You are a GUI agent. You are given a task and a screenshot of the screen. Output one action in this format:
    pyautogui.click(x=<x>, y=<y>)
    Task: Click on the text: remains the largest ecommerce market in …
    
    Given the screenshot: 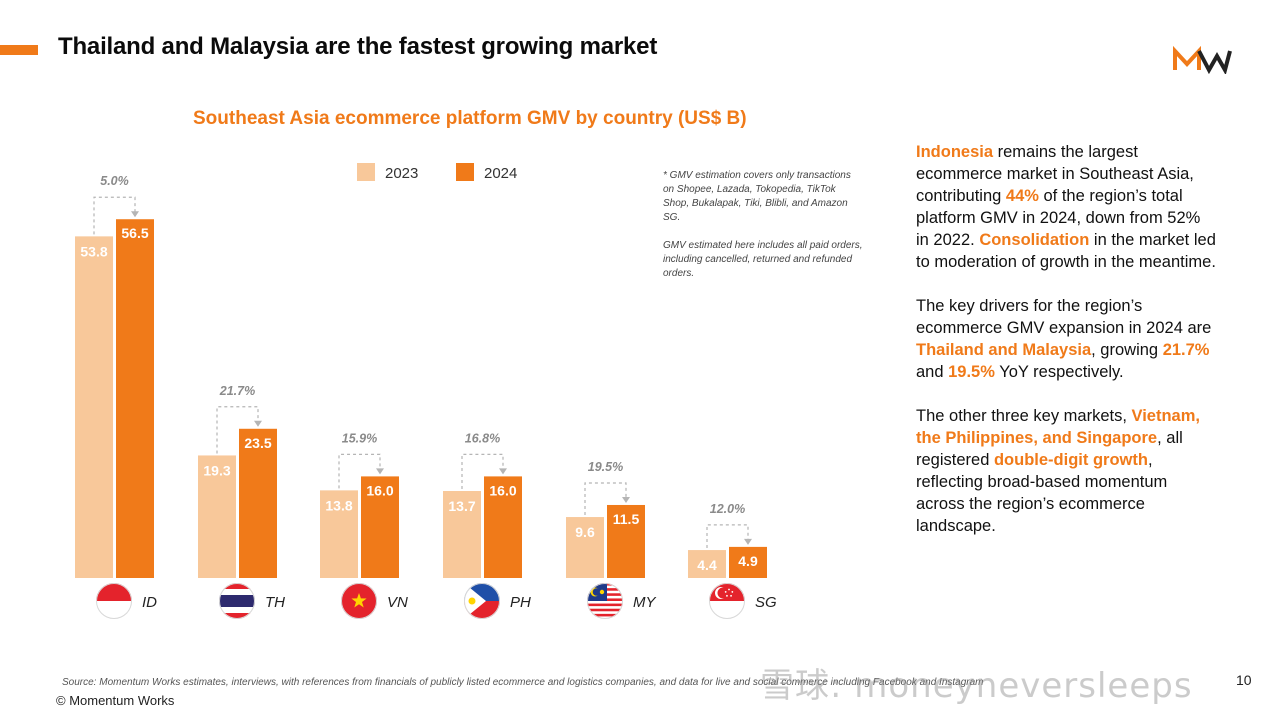 What is the action you would take?
    pyautogui.click(x=1055, y=174)
    